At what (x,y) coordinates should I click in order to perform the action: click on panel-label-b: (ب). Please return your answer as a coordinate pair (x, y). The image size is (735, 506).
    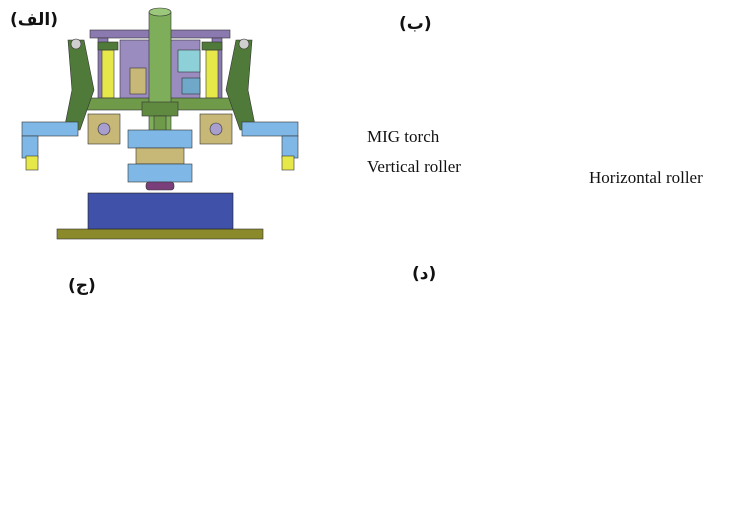
    Looking at the image, I should click on (415, 24).